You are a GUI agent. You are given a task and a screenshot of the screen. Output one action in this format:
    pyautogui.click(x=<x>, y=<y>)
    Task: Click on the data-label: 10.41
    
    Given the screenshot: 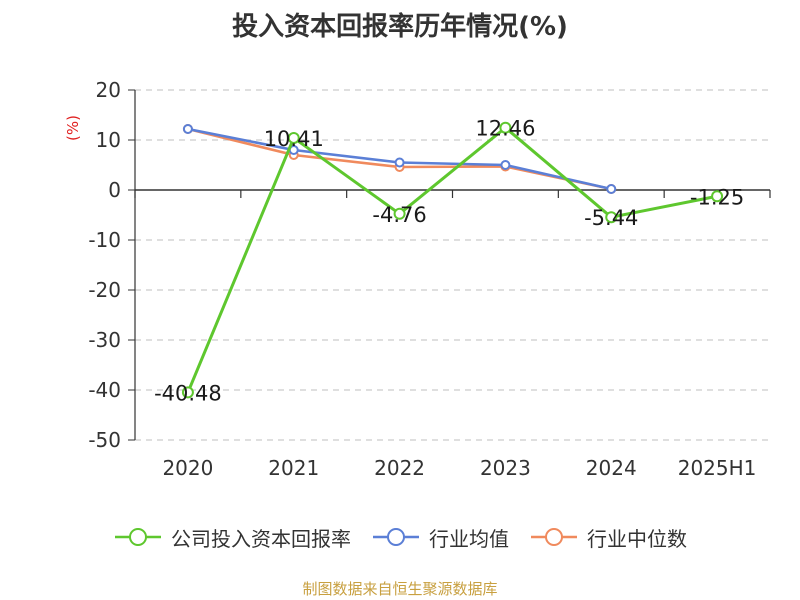 What is the action you would take?
    pyautogui.click(x=294, y=139)
    